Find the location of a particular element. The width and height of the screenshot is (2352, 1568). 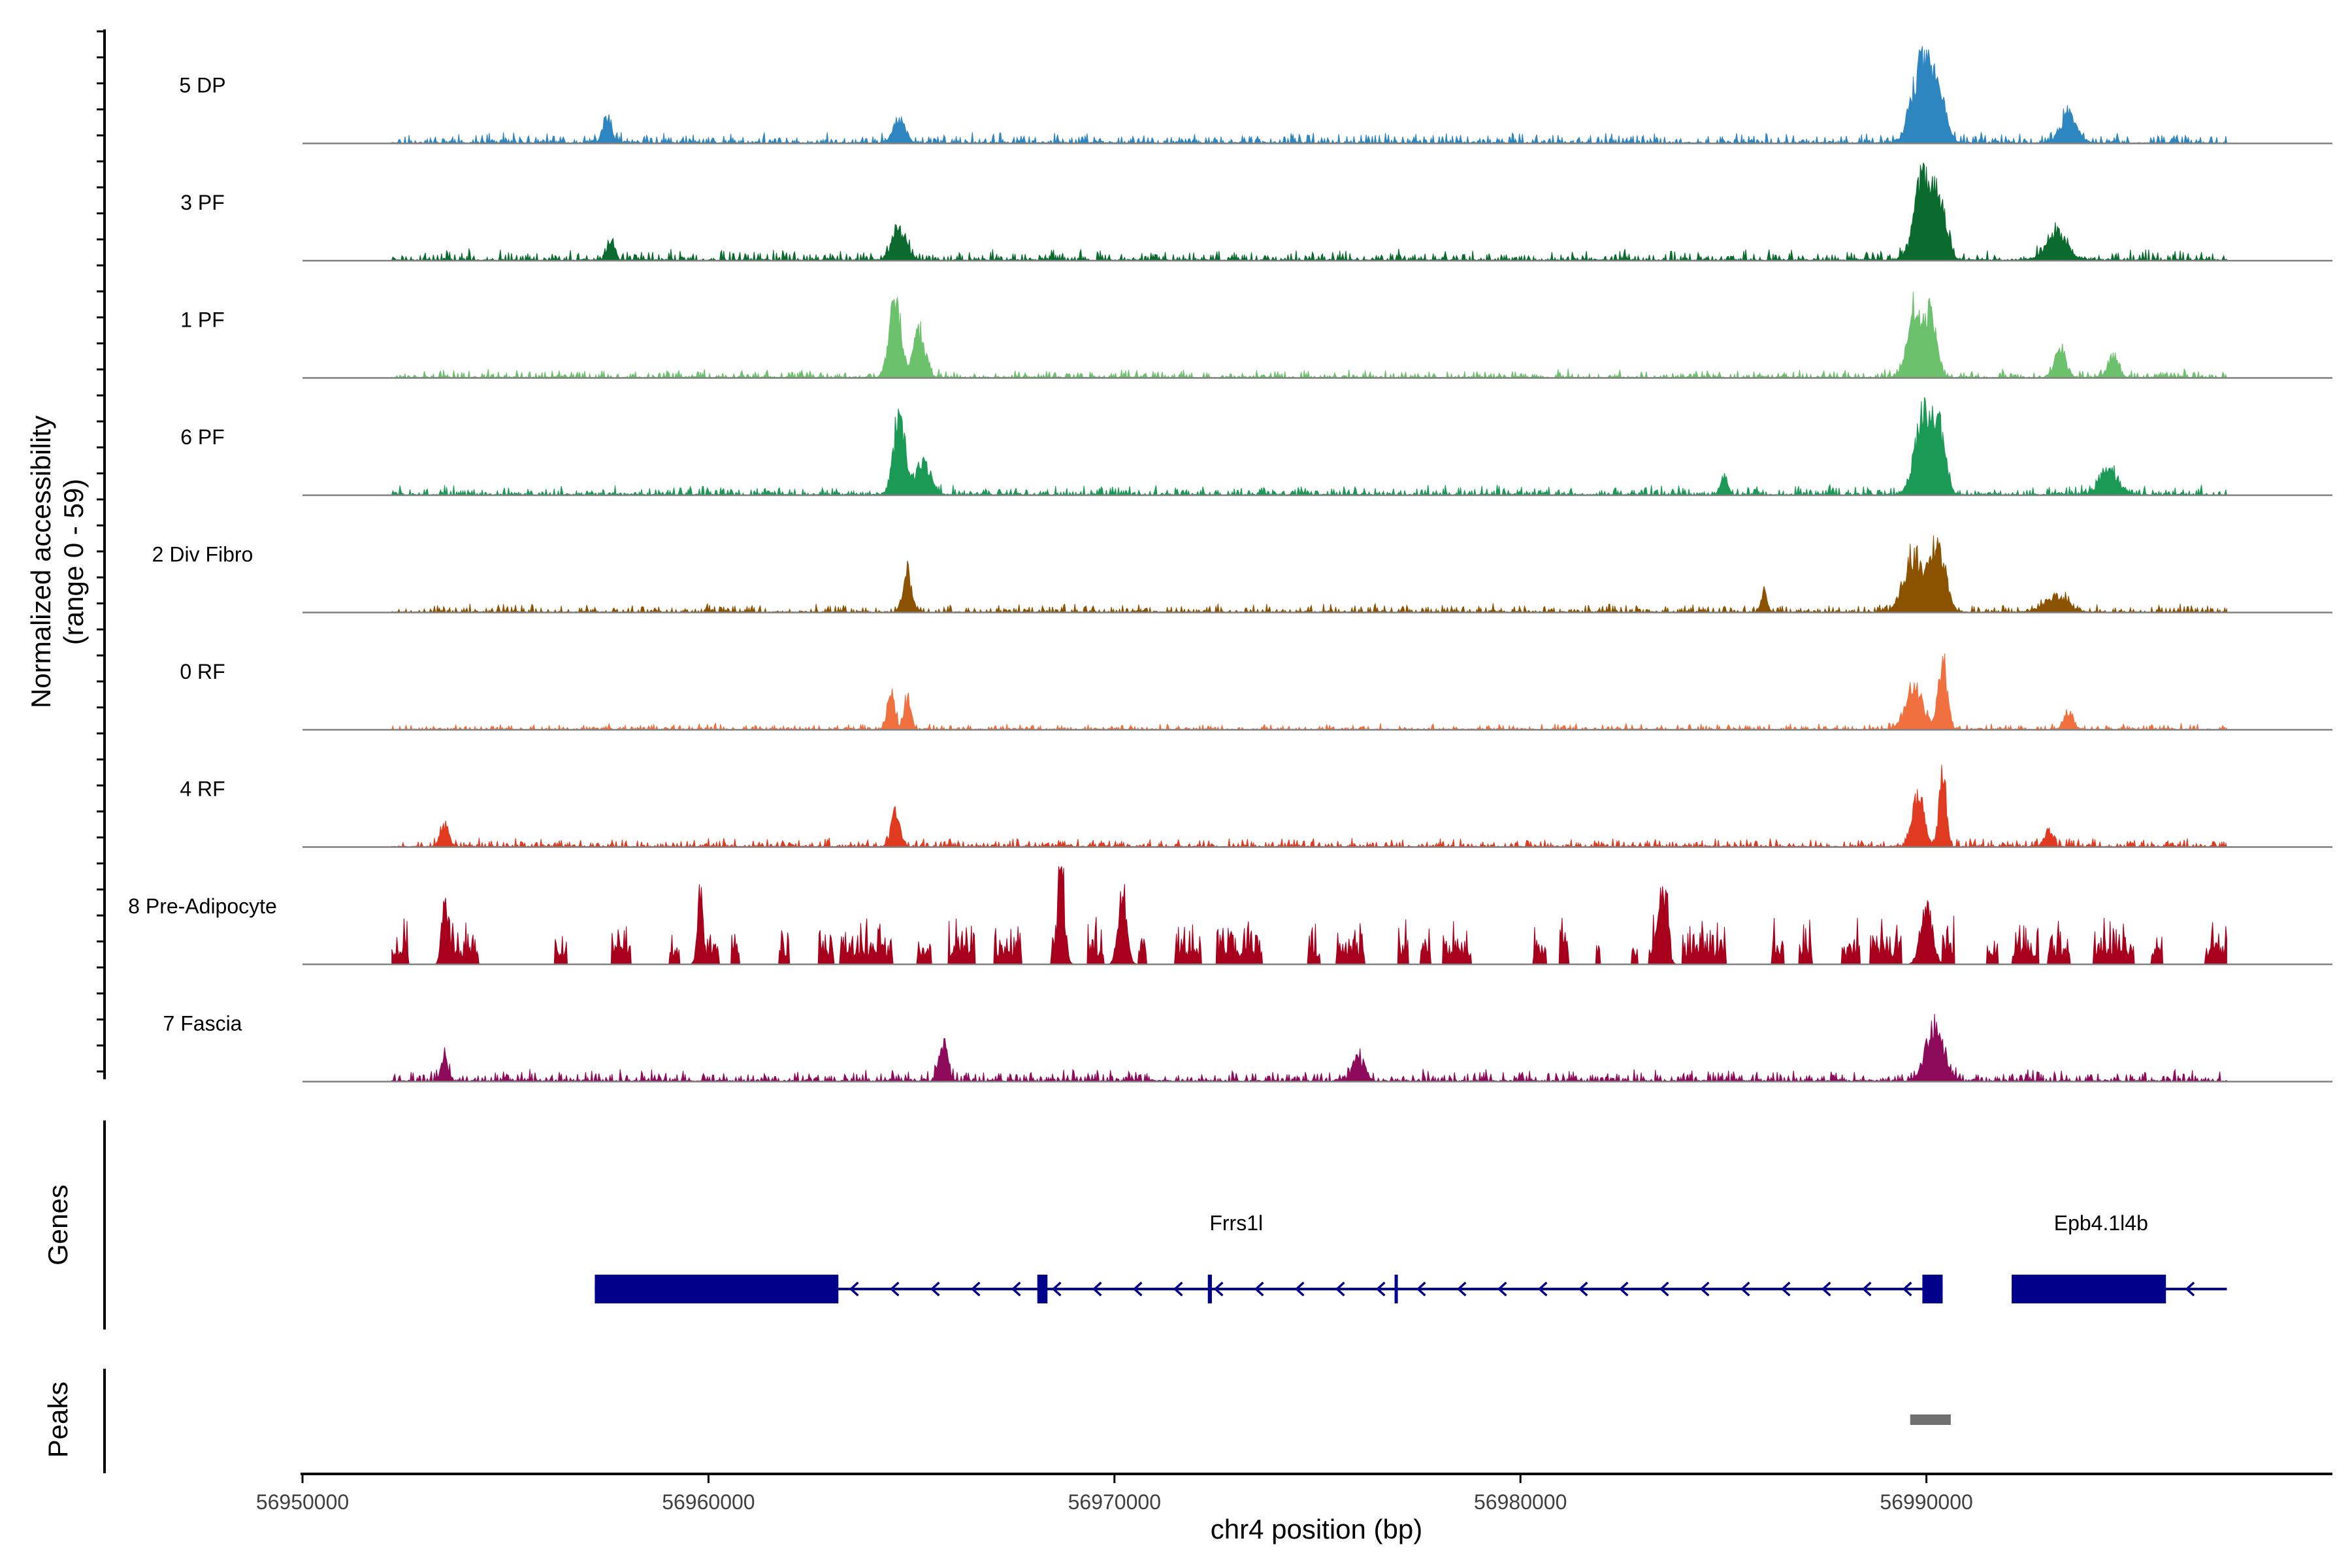

gene-annotations: Frrs1l Epb4.1l4b is located at coordinates (1411, 1257).